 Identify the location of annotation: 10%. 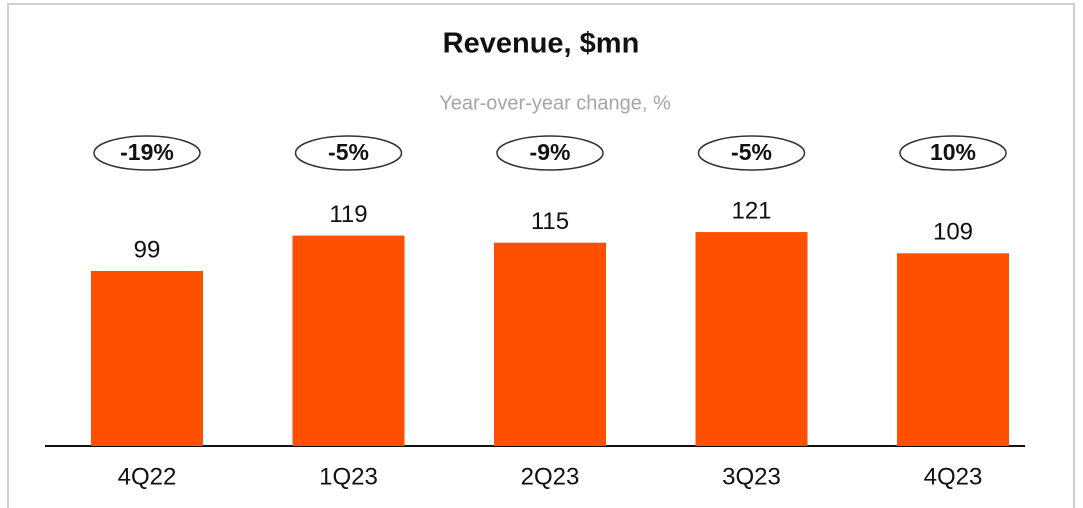
(953, 152).